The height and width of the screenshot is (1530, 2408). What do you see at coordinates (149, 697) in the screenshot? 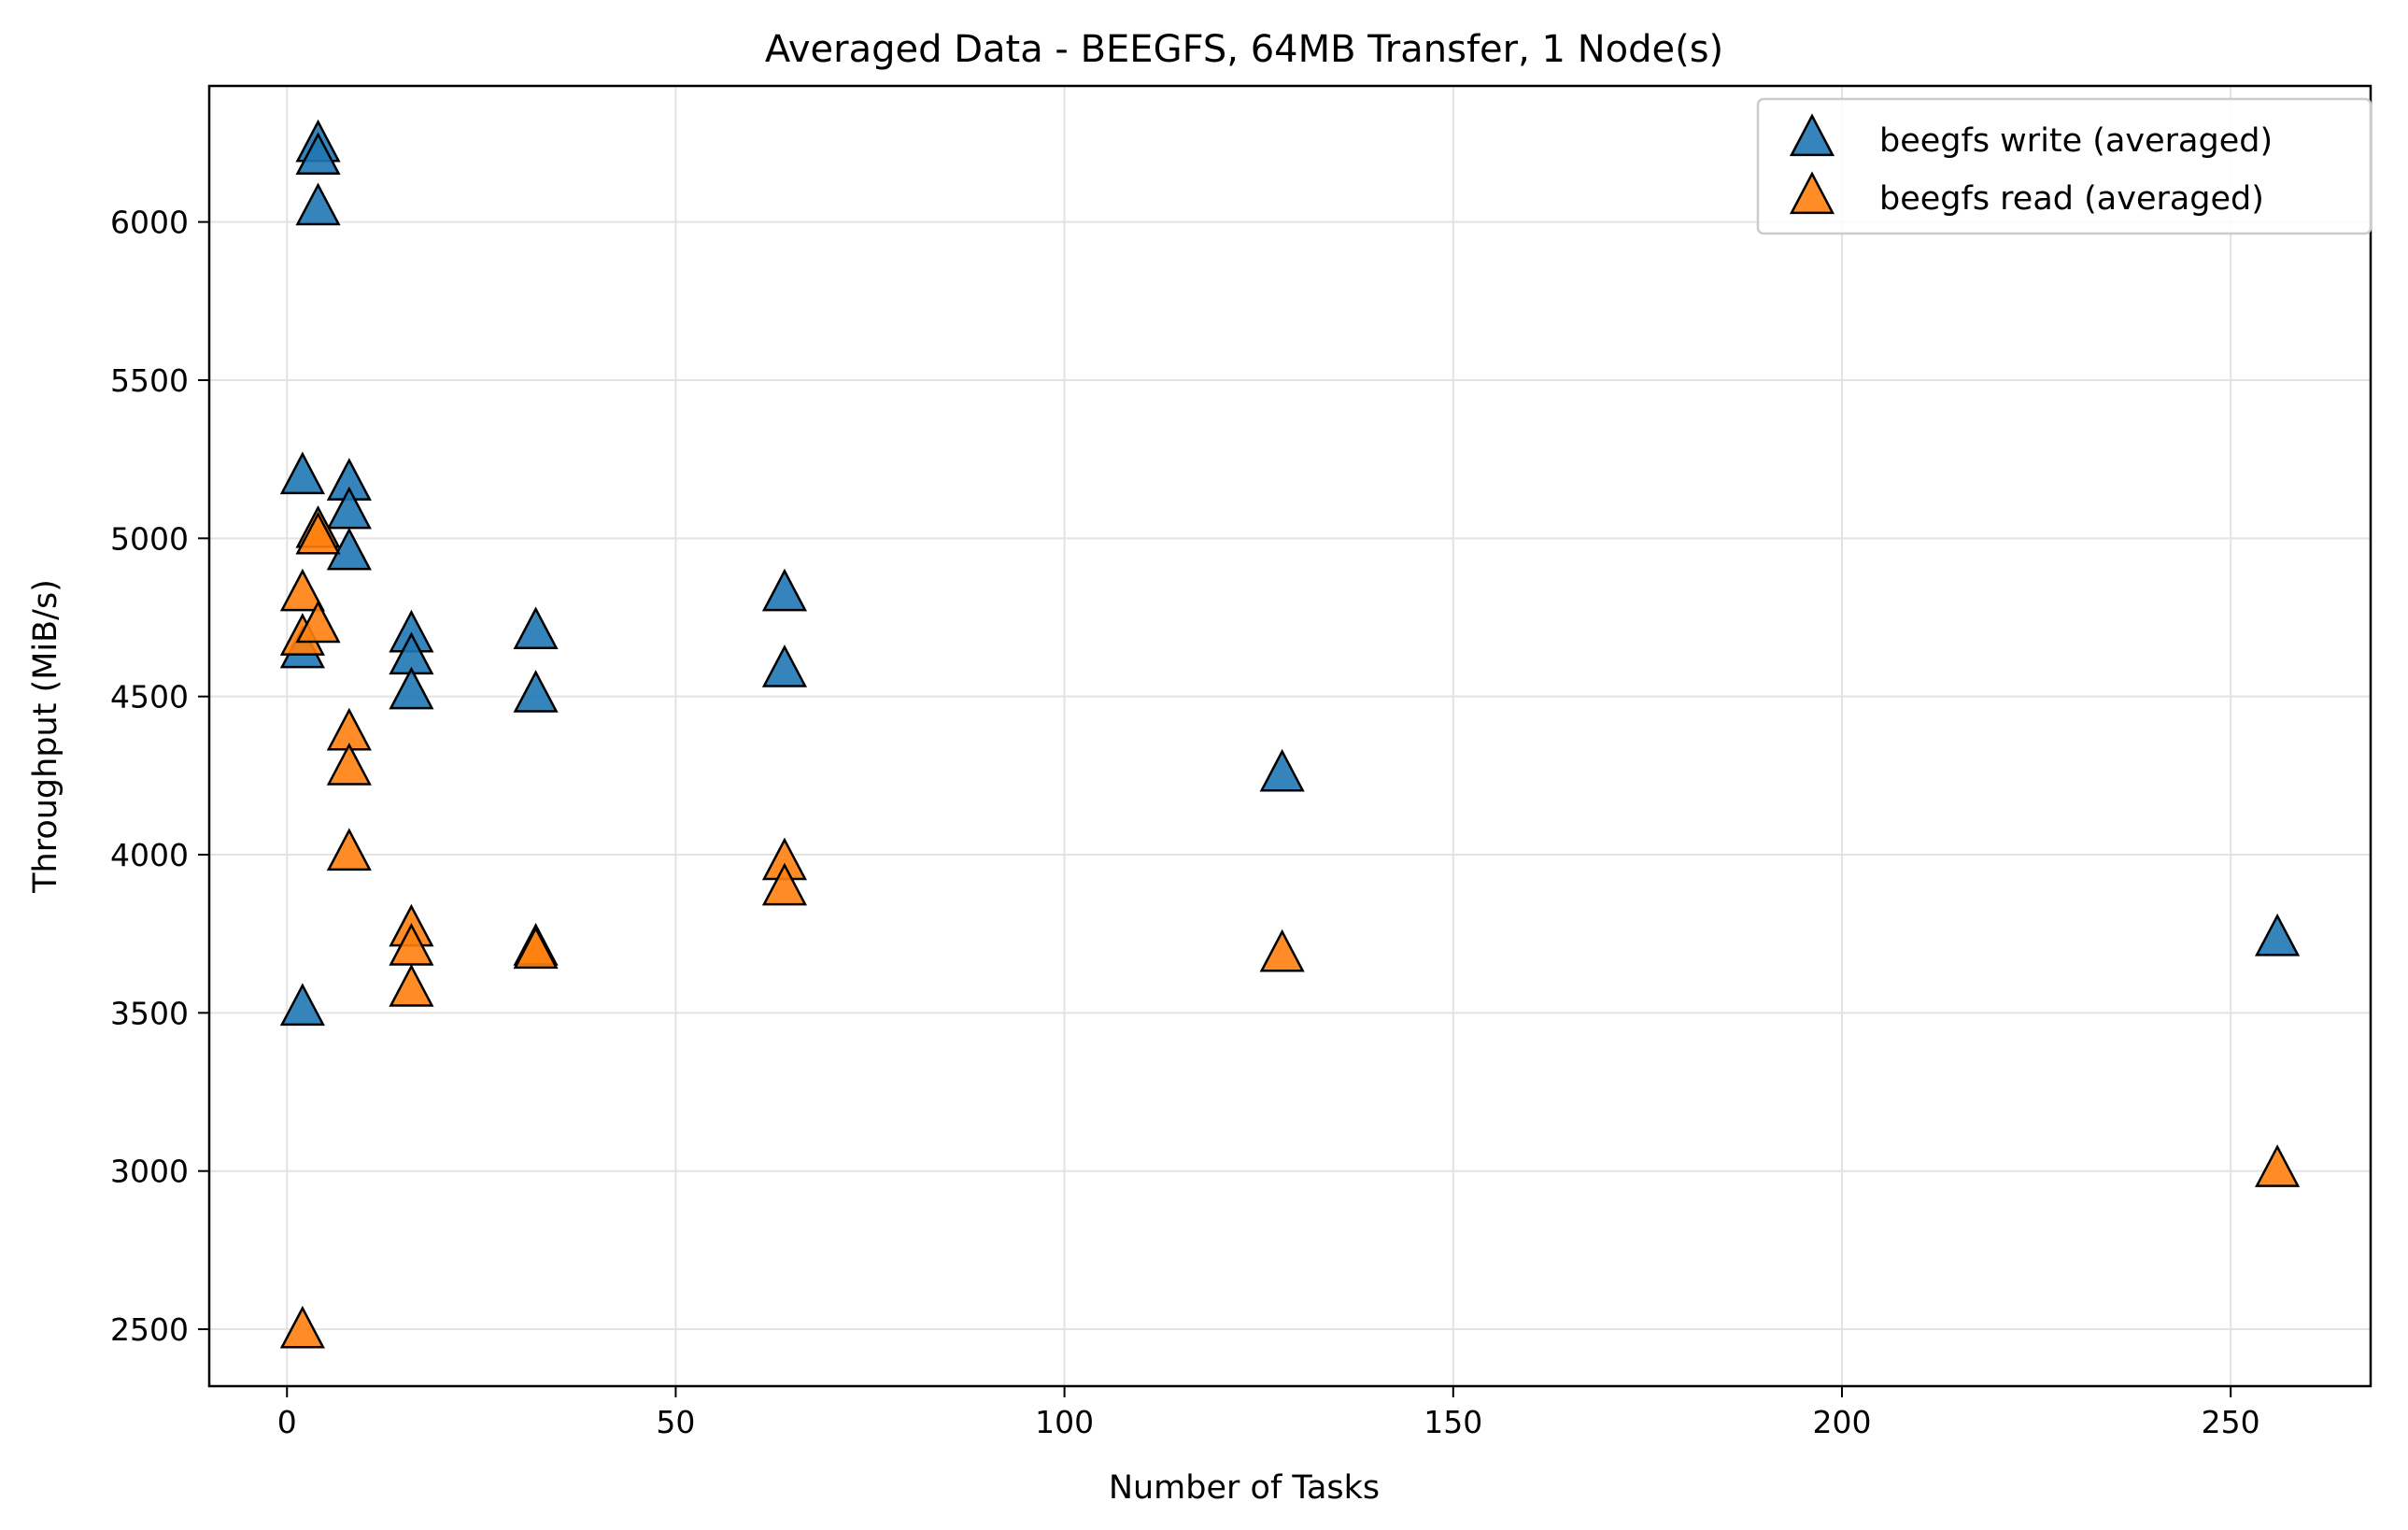
I see `y-tick-label: 4500` at bounding box center [149, 697].